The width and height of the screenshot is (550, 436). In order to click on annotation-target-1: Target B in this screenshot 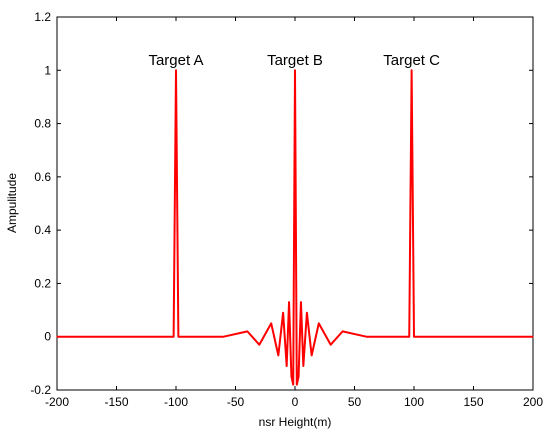, I will do `click(295, 60)`.